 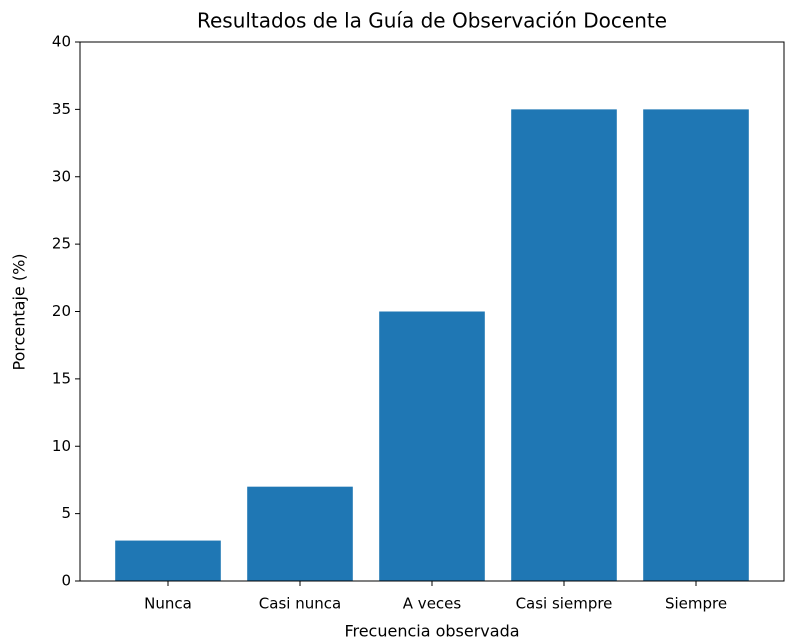 I want to click on y-tick-label: 20, so click(x=61, y=311).